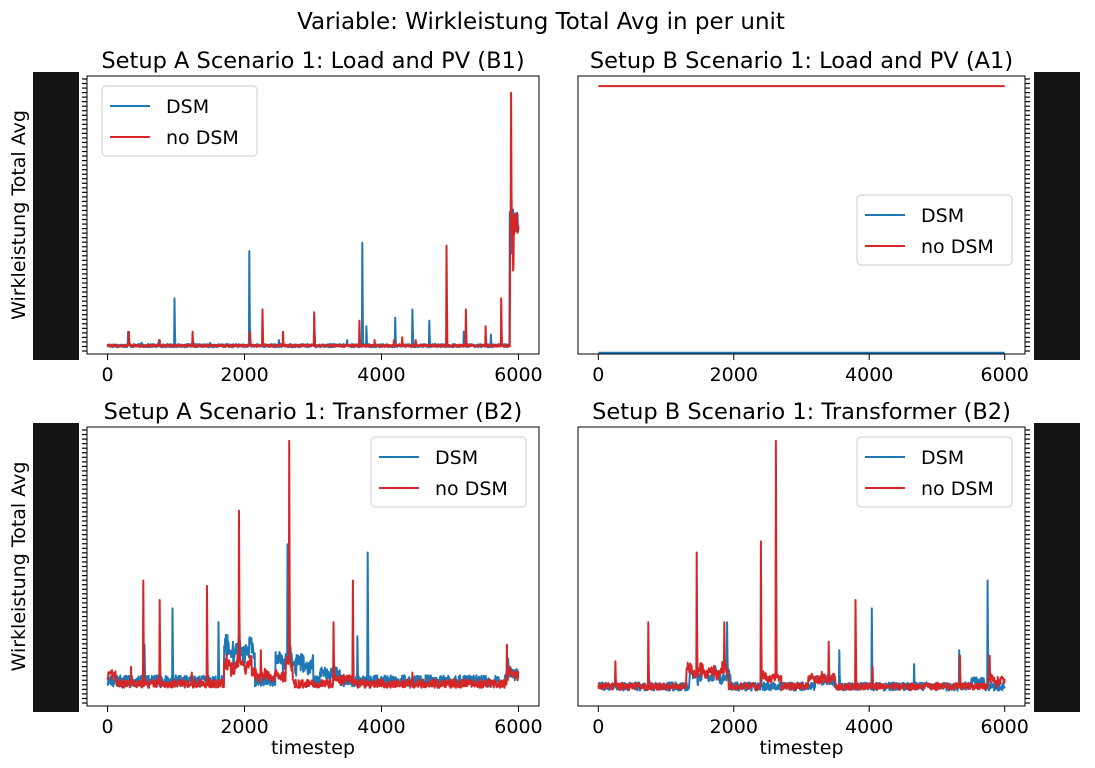 Image resolution: width=1095 pixels, height=768 pixels. Describe the element at coordinates (801, 412) in the screenshot. I see `panel-title: Setup B Scenario 1: Transformer (B2)` at that location.